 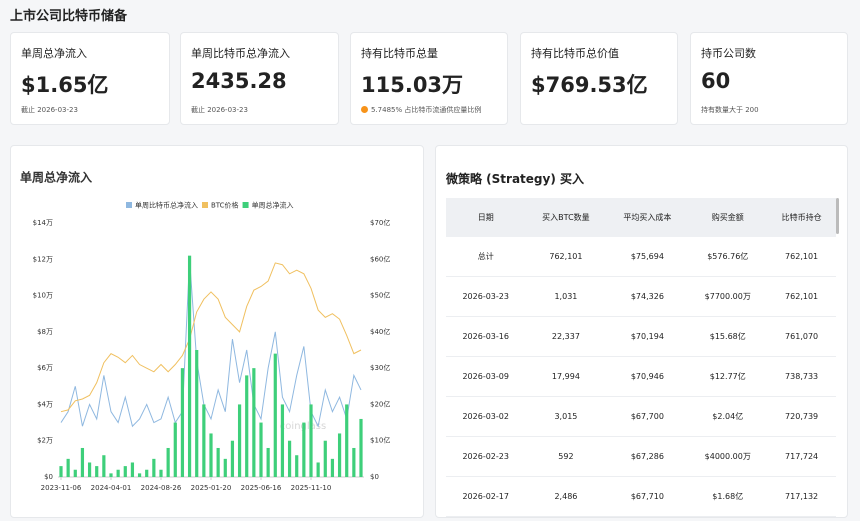 What do you see at coordinates (486, 336) in the screenshot?
I see `table-cell: 2026-03-16` at bounding box center [486, 336].